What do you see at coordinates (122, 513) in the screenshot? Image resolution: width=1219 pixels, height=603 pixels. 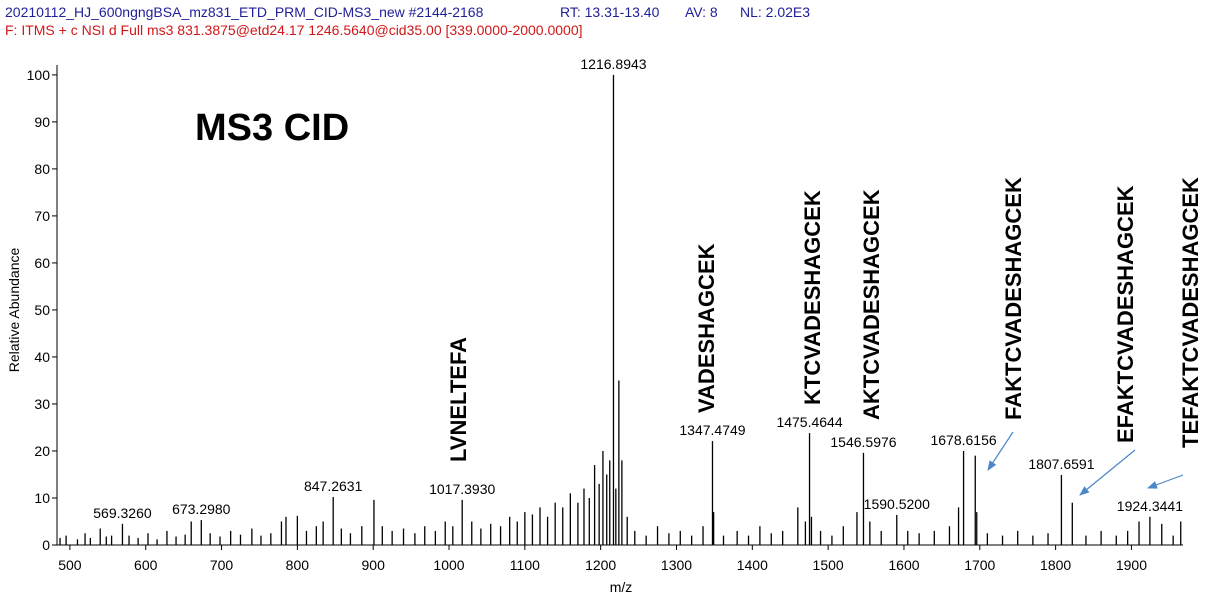 I see `peak-label: 569.3260` at bounding box center [122, 513].